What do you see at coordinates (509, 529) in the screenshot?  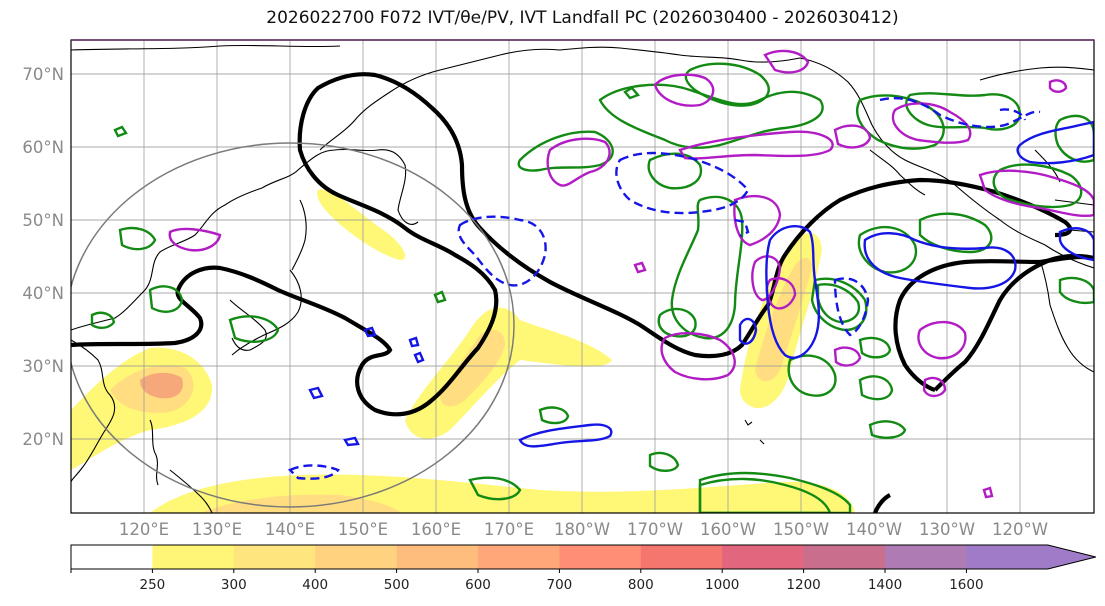 I see `lon-label: 170°E` at bounding box center [509, 529].